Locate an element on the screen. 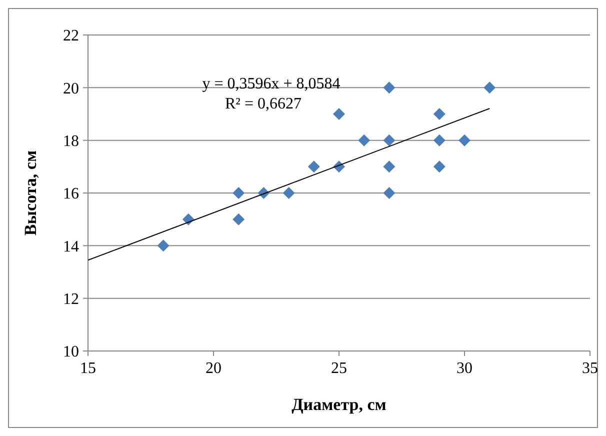  x-axis-title: Диаметр, см is located at coordinates (339, 404).